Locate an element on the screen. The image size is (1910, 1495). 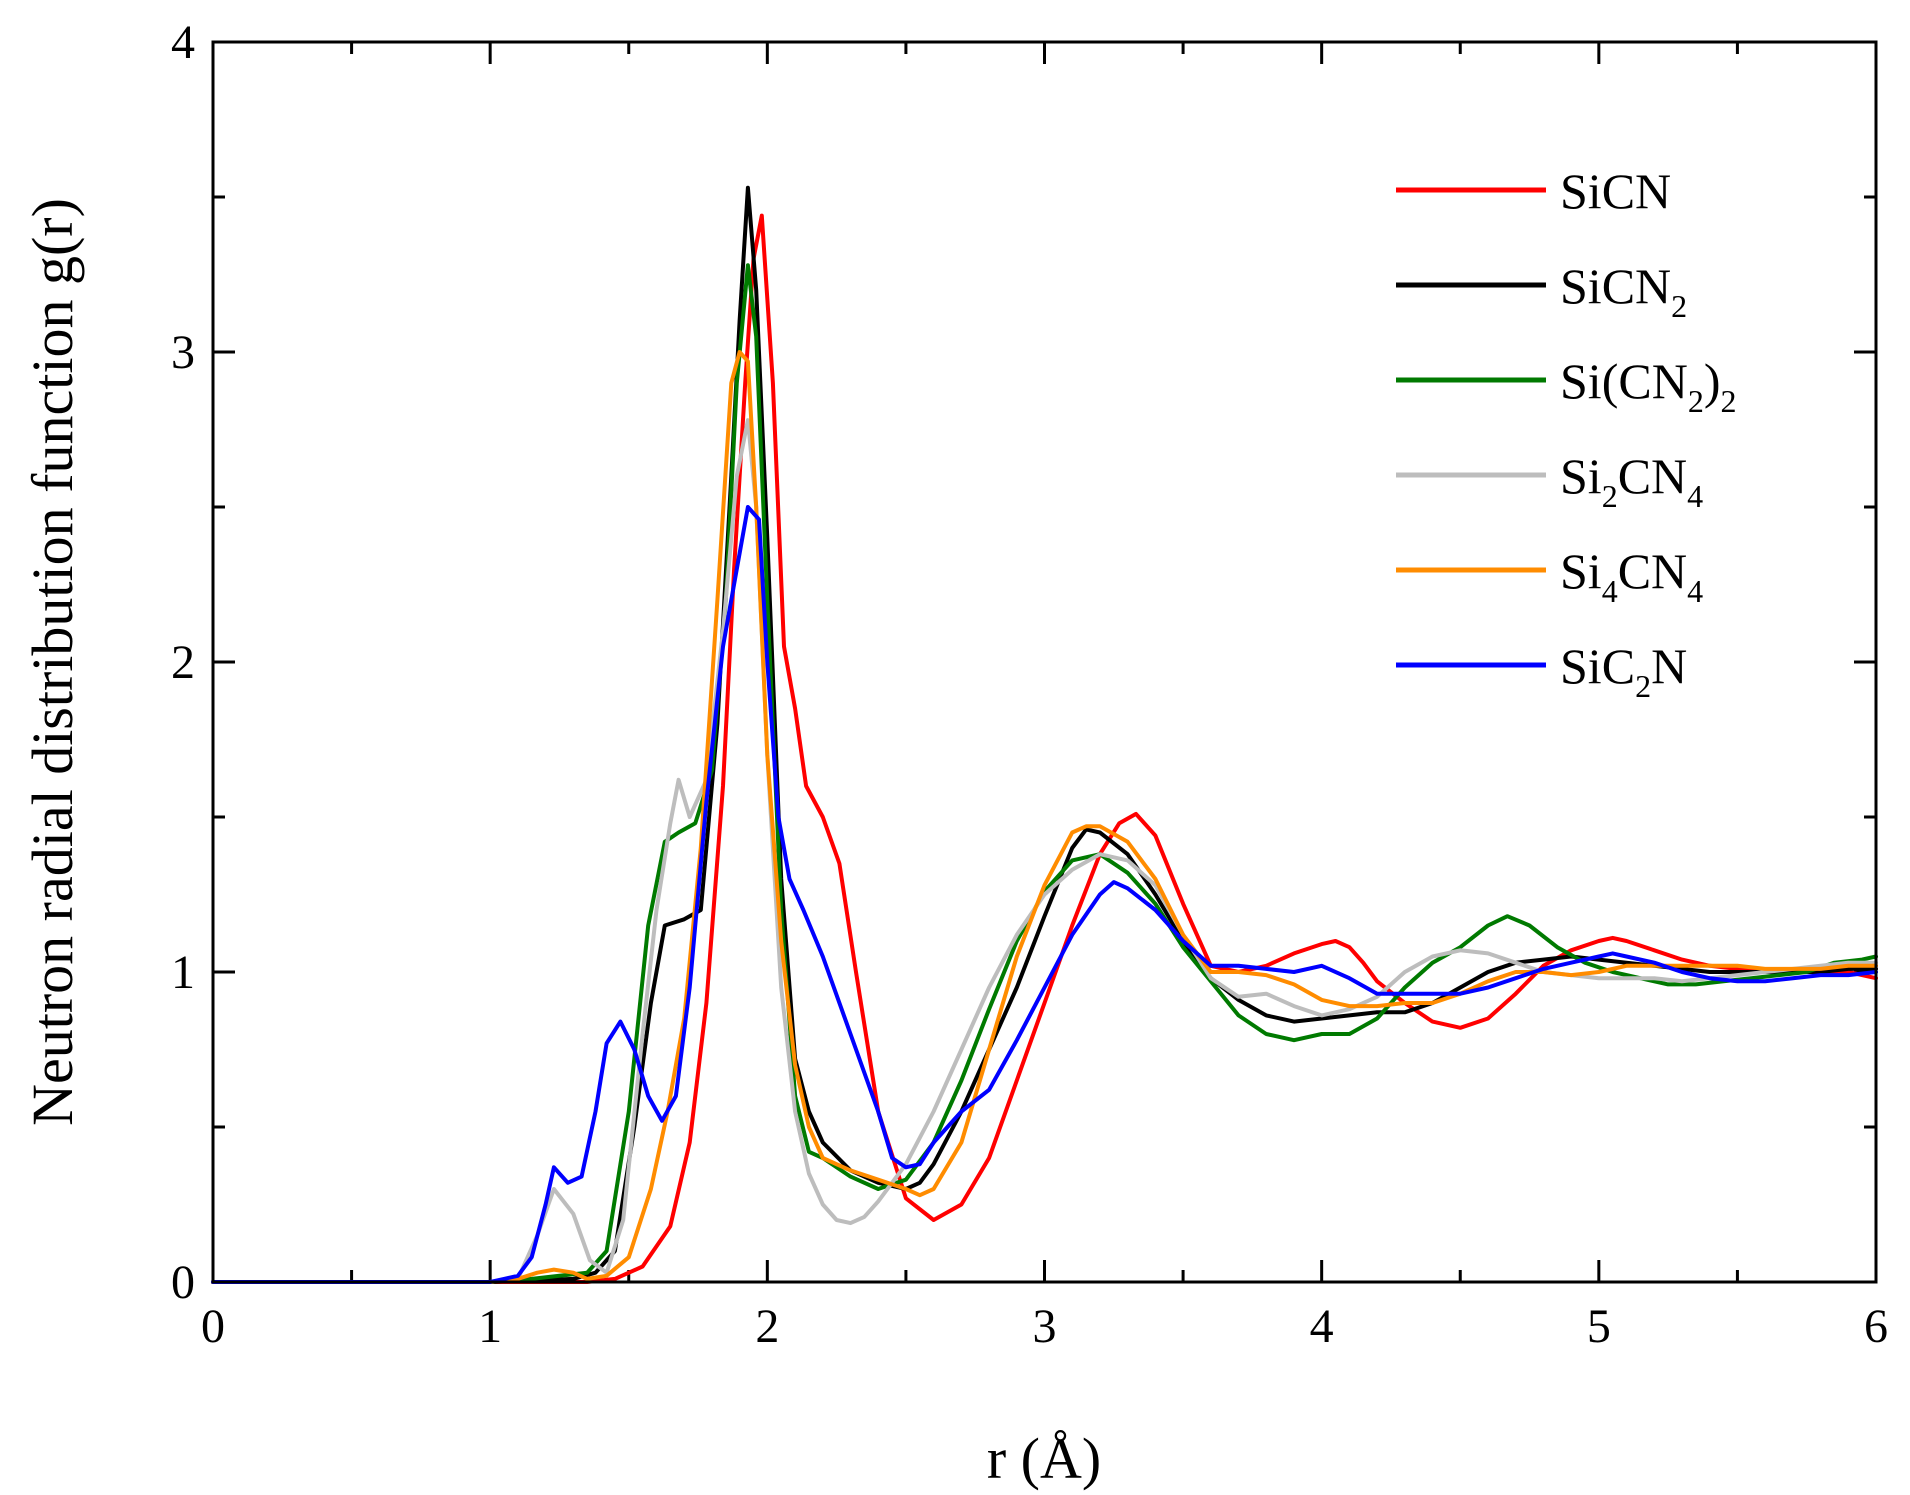
x-tick-label: 5 is located at coordinates (1599, 1326).